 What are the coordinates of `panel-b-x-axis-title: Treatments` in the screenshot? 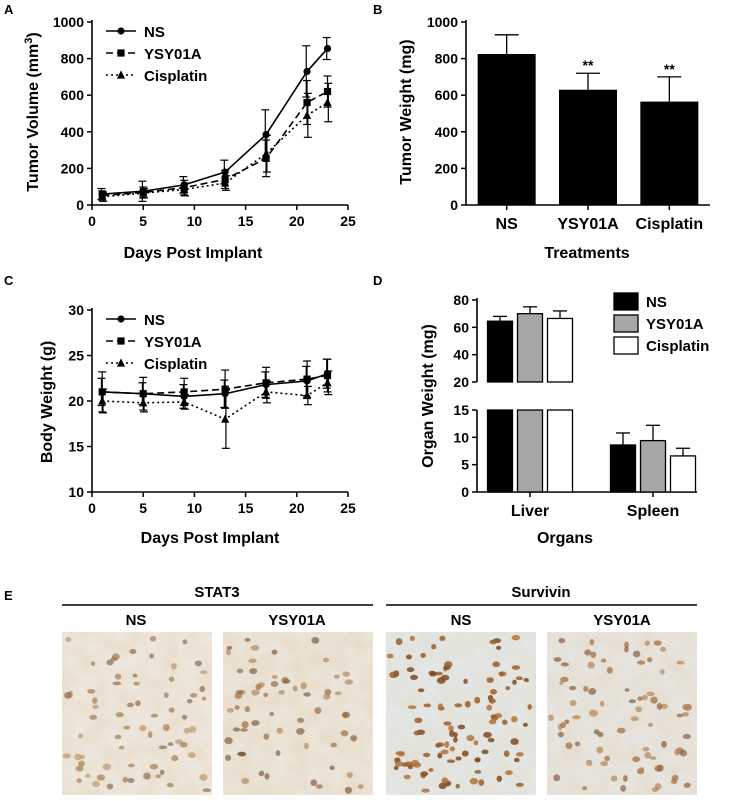 It's located at (586, 253).